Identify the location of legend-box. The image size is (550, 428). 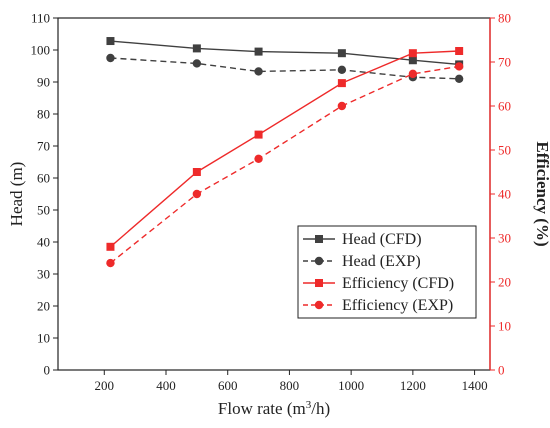
(387, 272).